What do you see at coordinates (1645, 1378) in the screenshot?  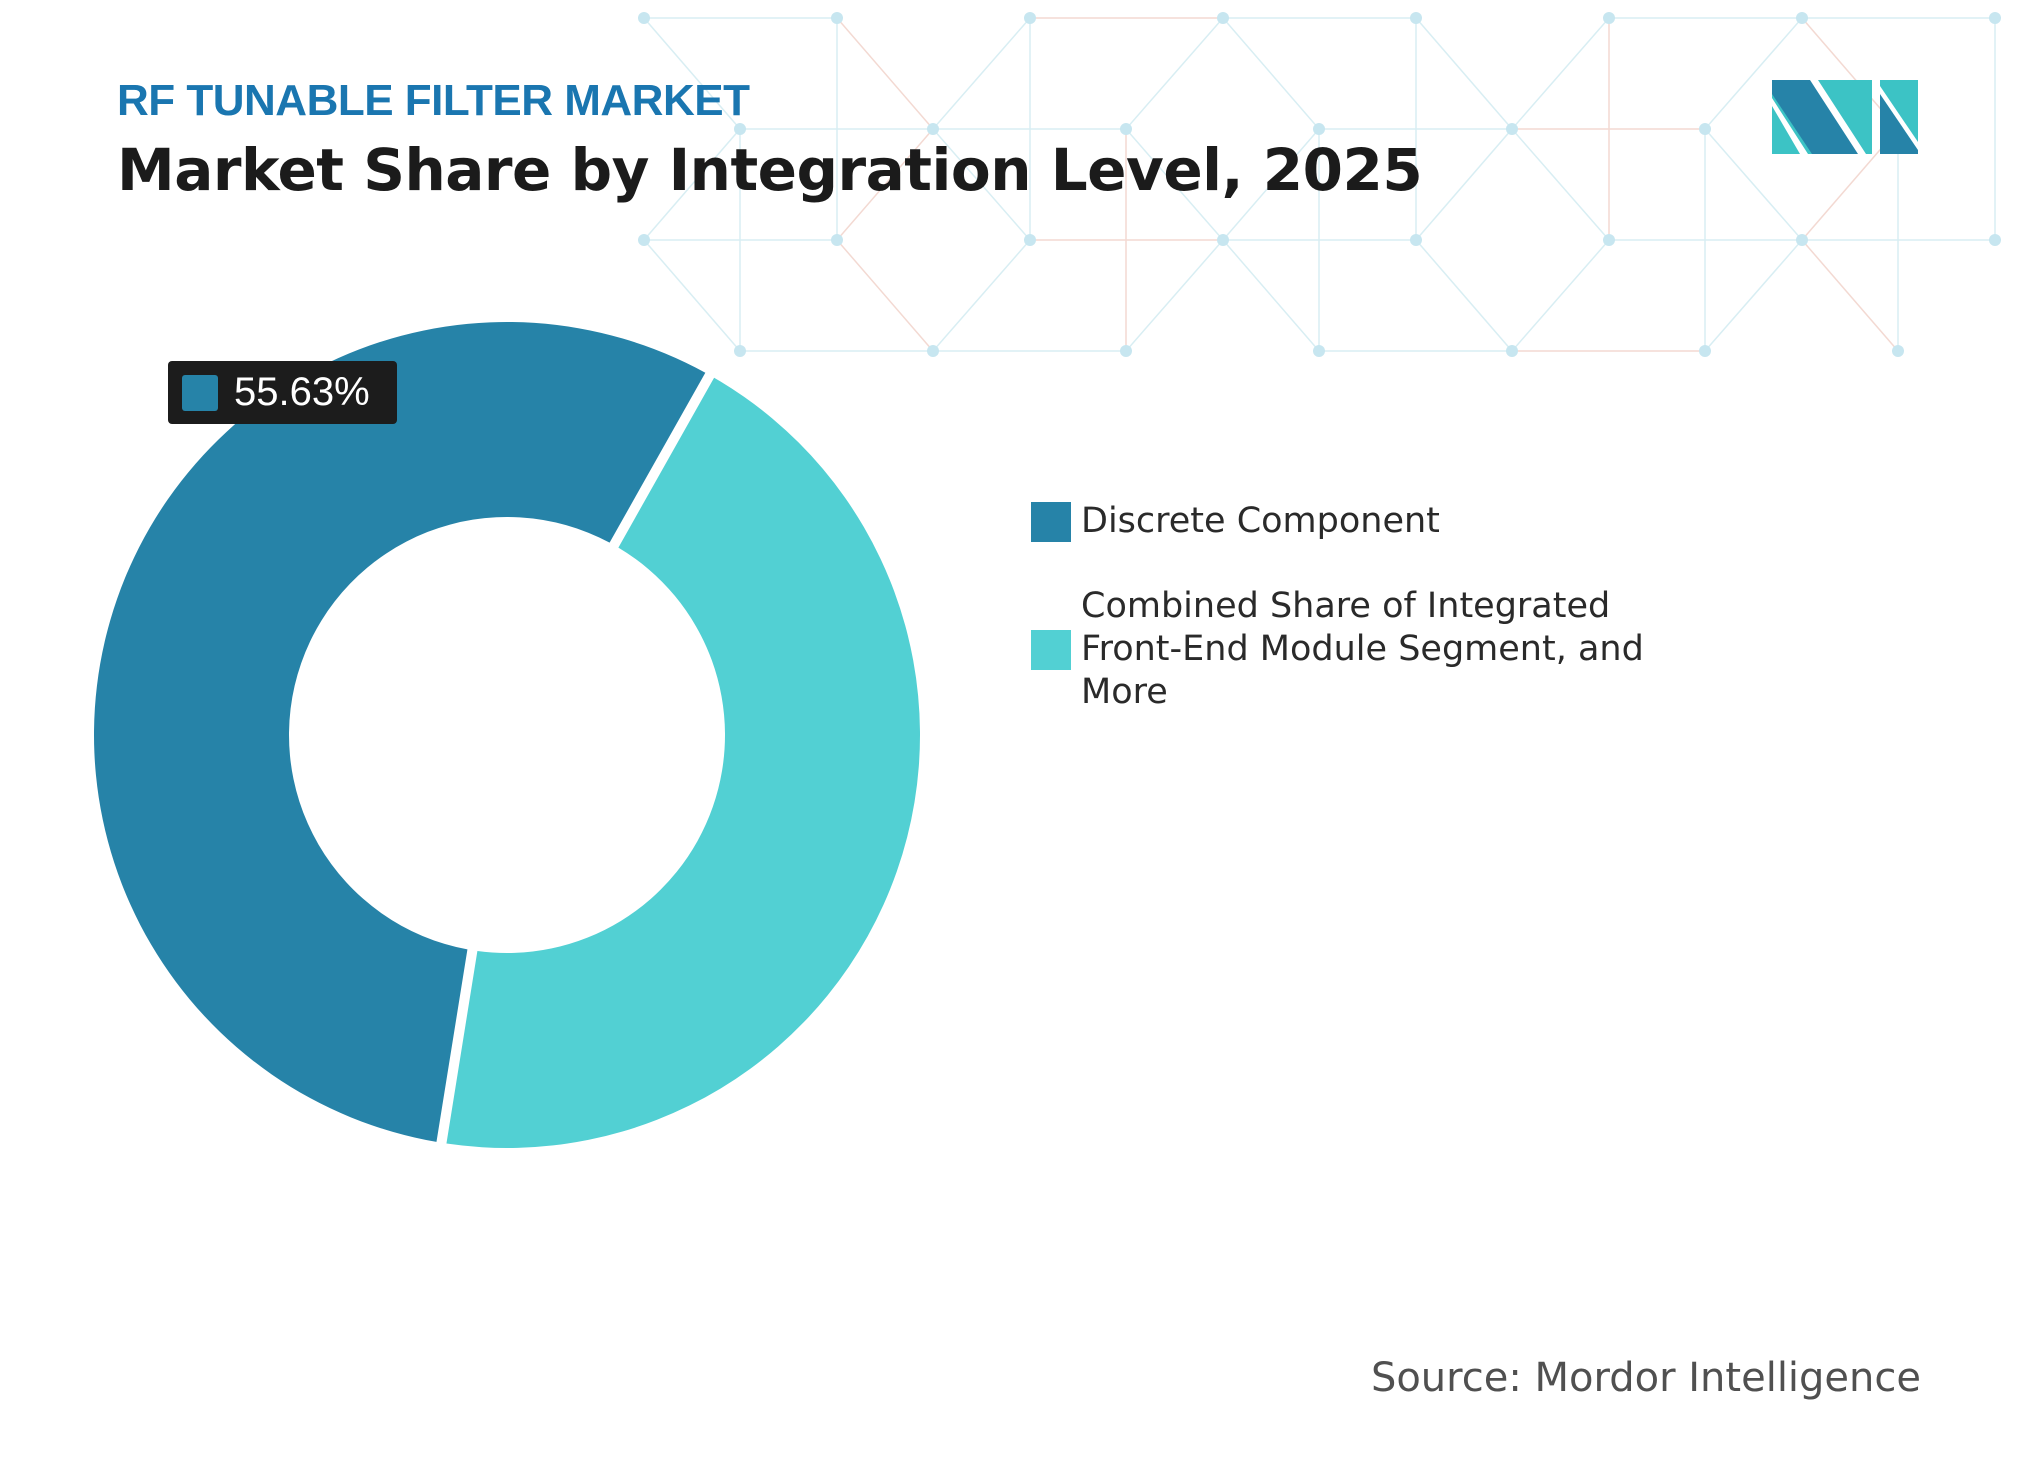 I see `source-note: Source: Mordor Intelligence` at bounding box center [1645, 1378].